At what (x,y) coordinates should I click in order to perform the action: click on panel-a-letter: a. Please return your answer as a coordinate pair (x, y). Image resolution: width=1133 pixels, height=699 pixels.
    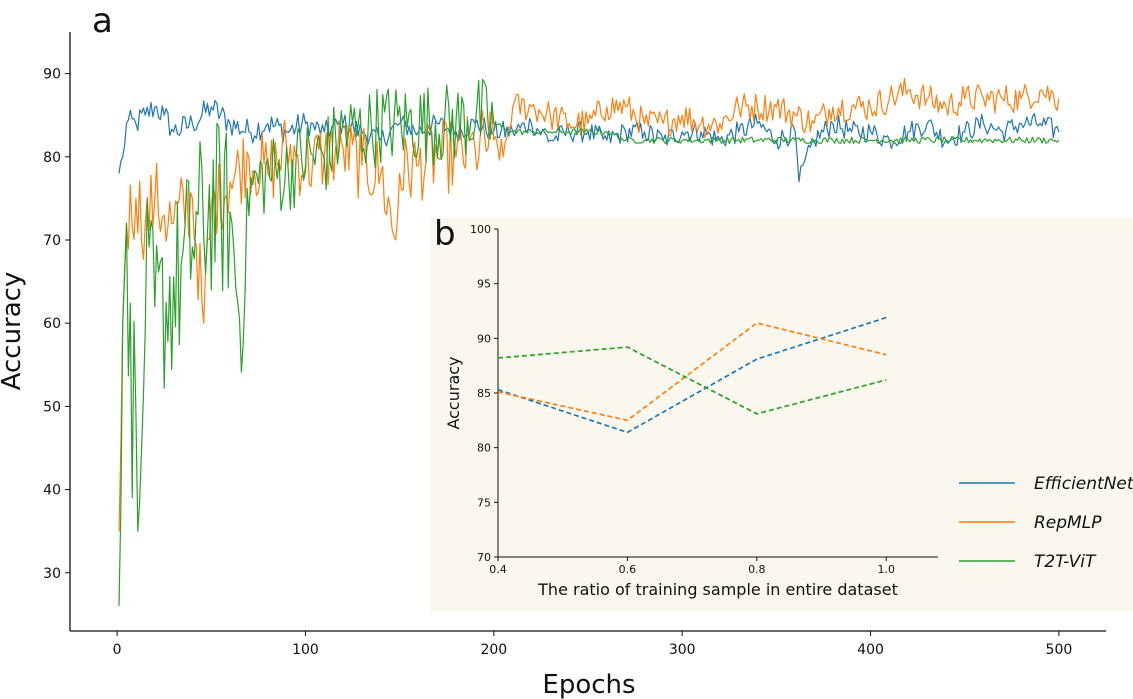
    Looking at the image, I should click on (102, 21).